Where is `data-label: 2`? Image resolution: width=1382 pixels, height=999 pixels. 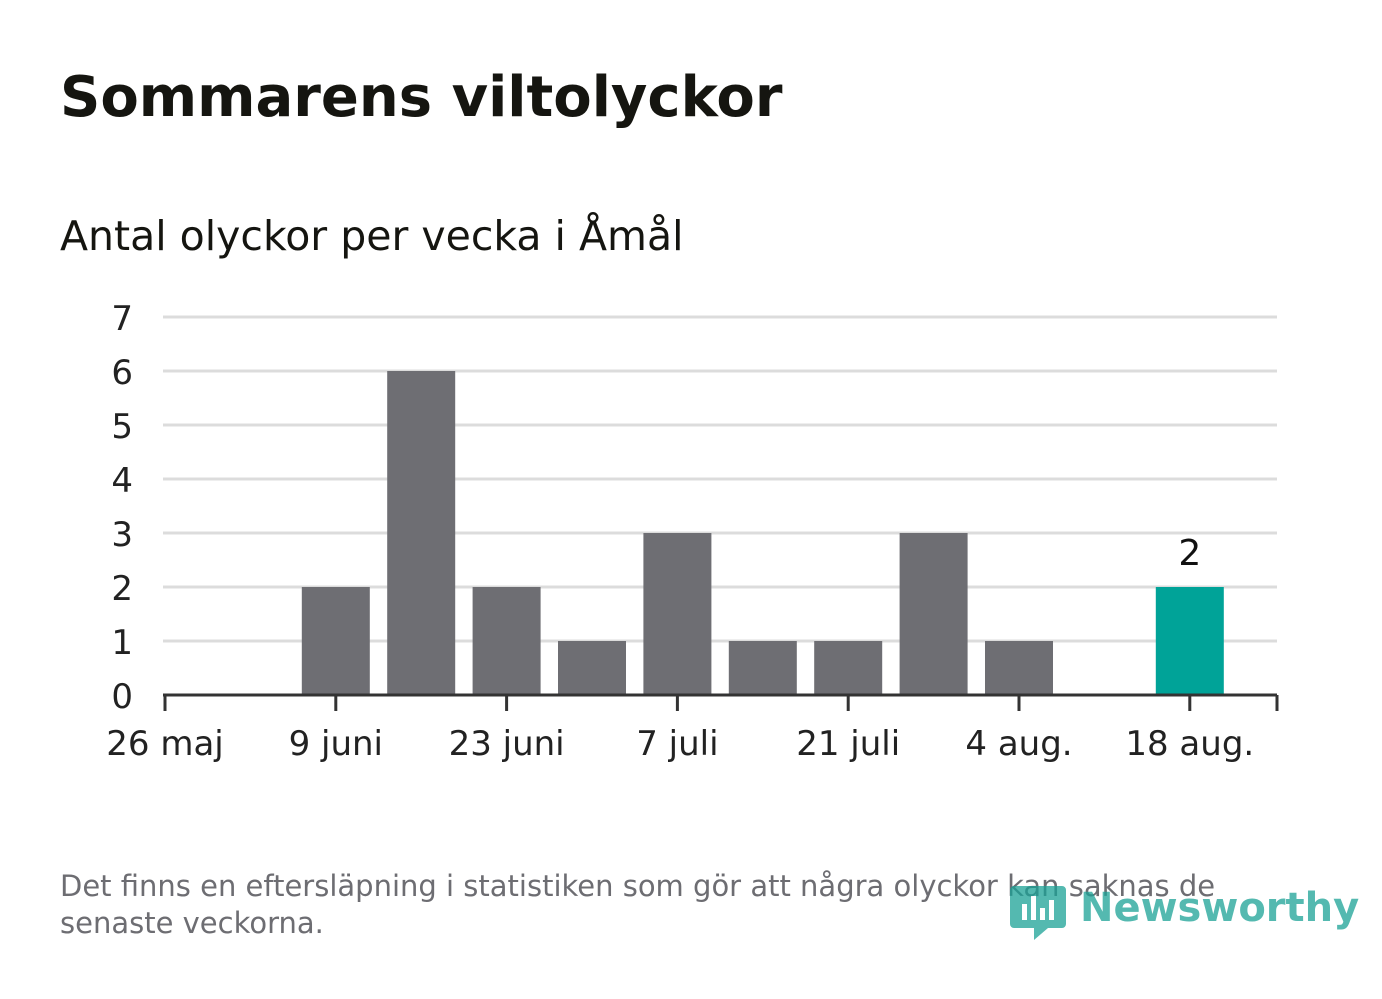
data-label: 2 is located at coordinates (1189, 553).